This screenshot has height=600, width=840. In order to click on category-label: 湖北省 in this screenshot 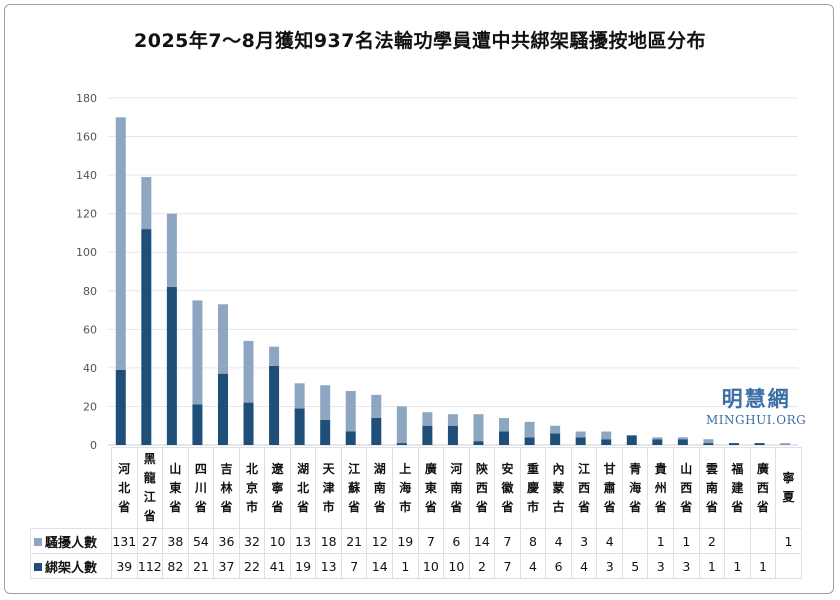, I will do `click(303, 488)`.